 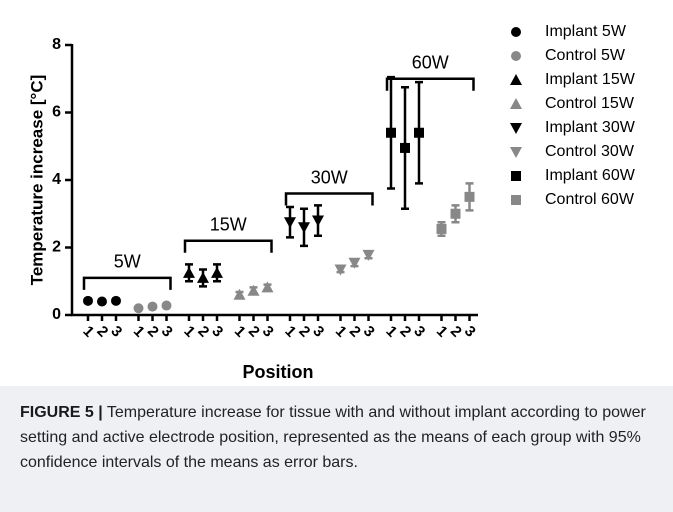 What do you see at coordinates (590, 79) in the screenshot?
I see `legend-label: Implant 15W` at bounding box center [590, 79].